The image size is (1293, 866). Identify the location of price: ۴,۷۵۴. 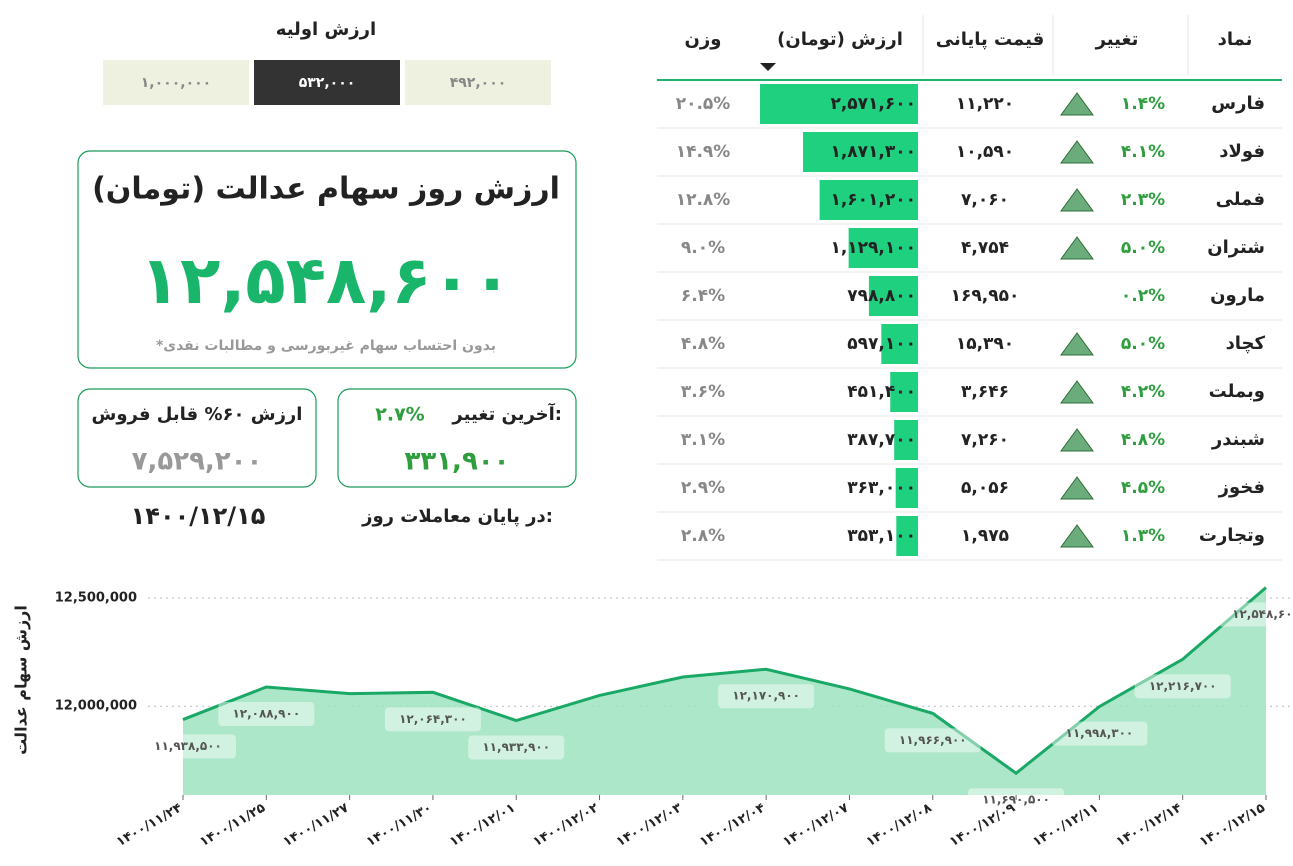
(985, 248).